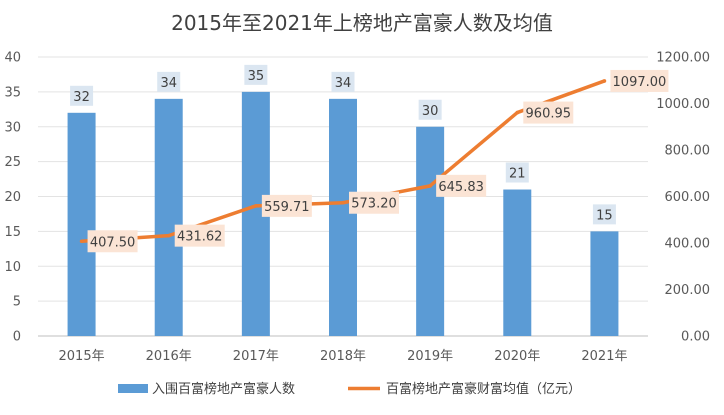 This screenshot has height=415, width=724. Describe the element at coordinates (82, 356) in the screenshot. I see `x-axis-tick-label: 2015年` at that location.